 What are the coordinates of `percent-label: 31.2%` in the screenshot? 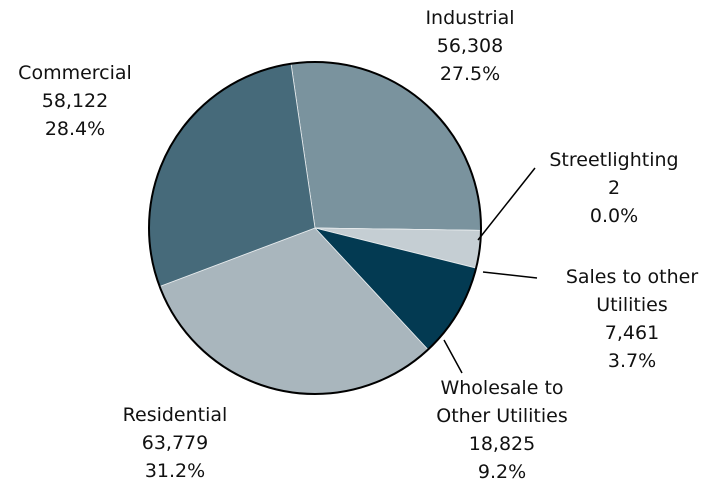 It's located at (175, 471).